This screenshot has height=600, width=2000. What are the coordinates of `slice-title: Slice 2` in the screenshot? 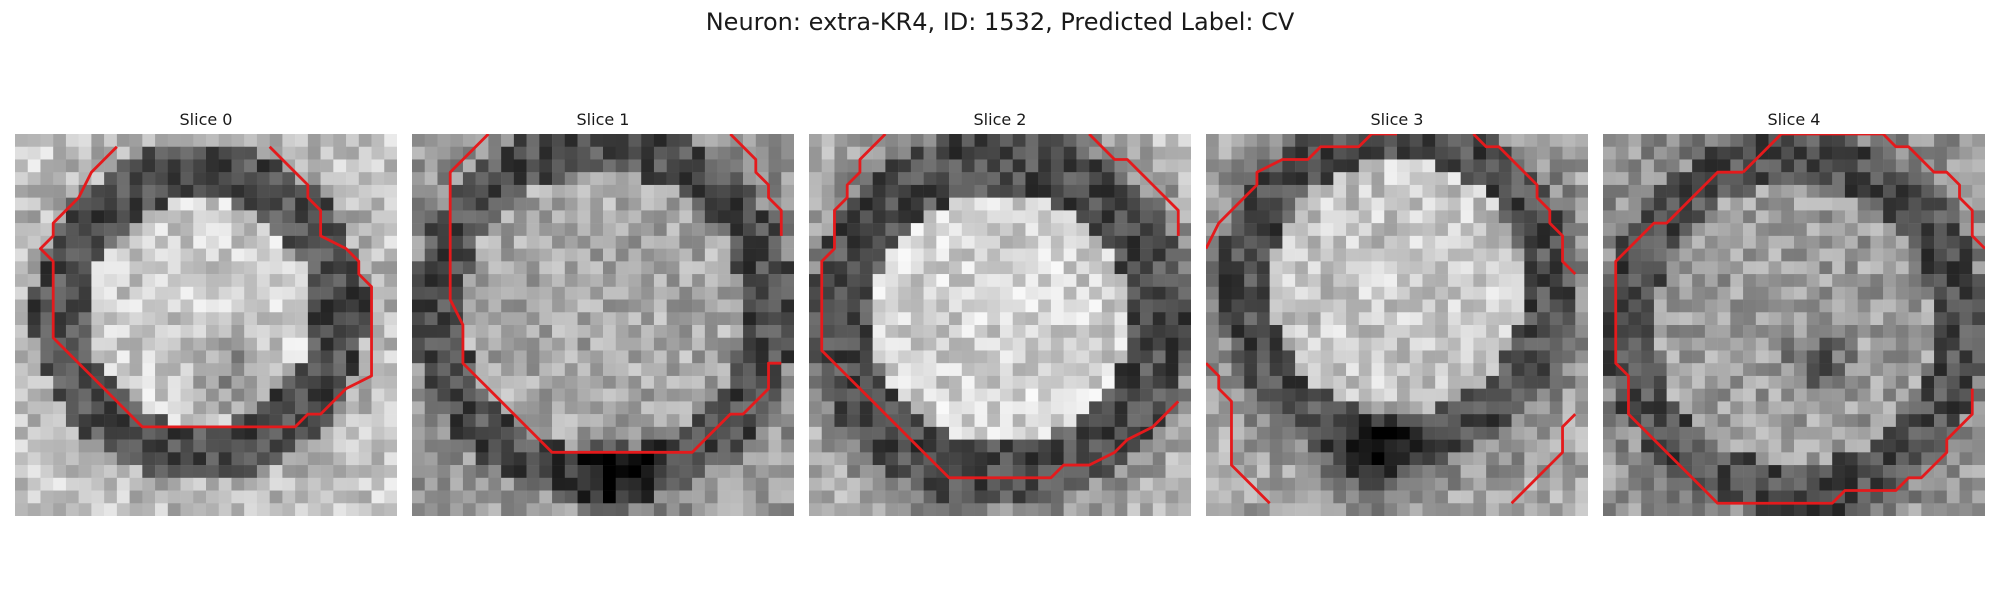 It's located at (1000, 119).